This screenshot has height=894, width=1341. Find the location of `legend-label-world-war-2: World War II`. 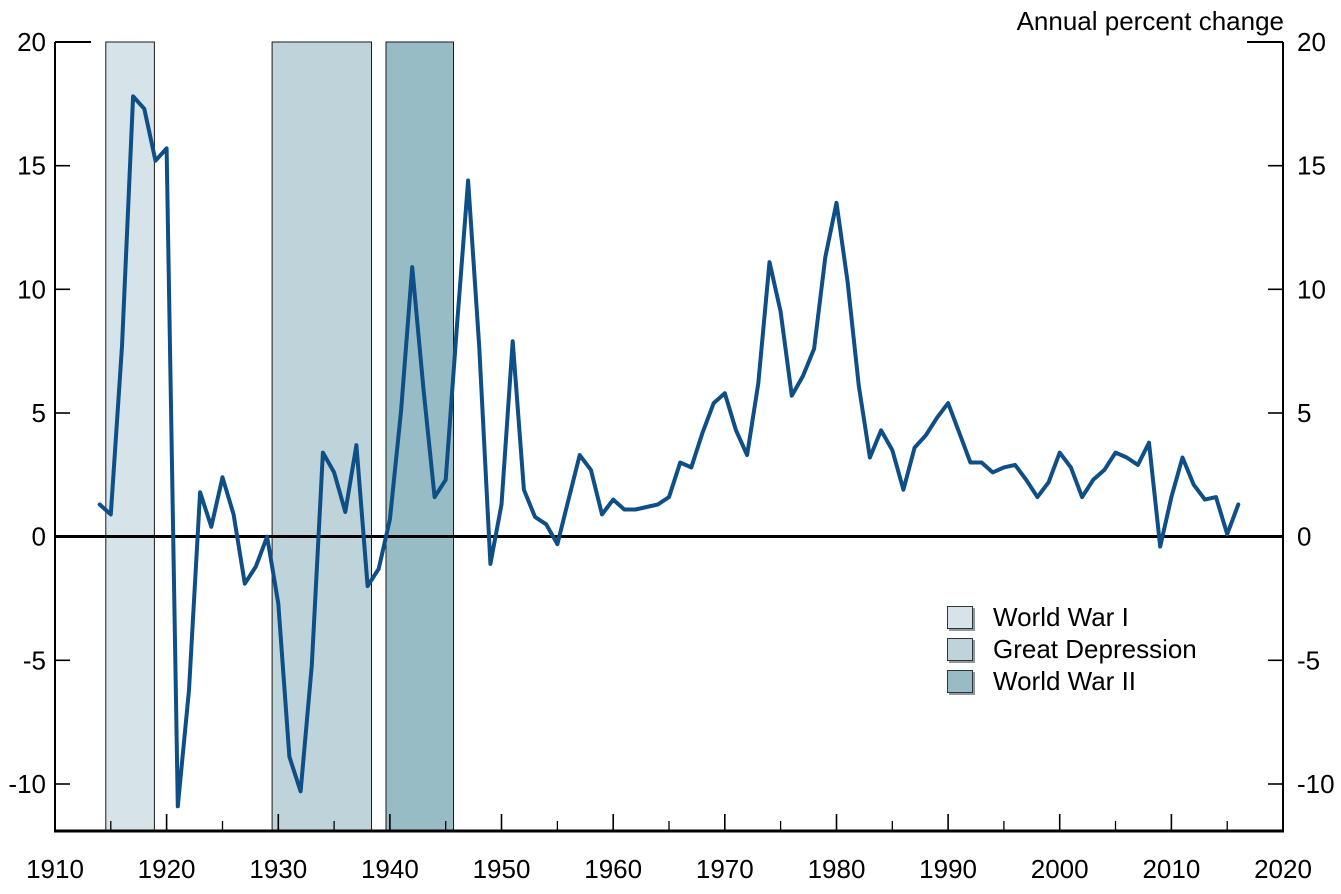

legend-label-world-war-2: World War II is located at coordinates (1065, 680).